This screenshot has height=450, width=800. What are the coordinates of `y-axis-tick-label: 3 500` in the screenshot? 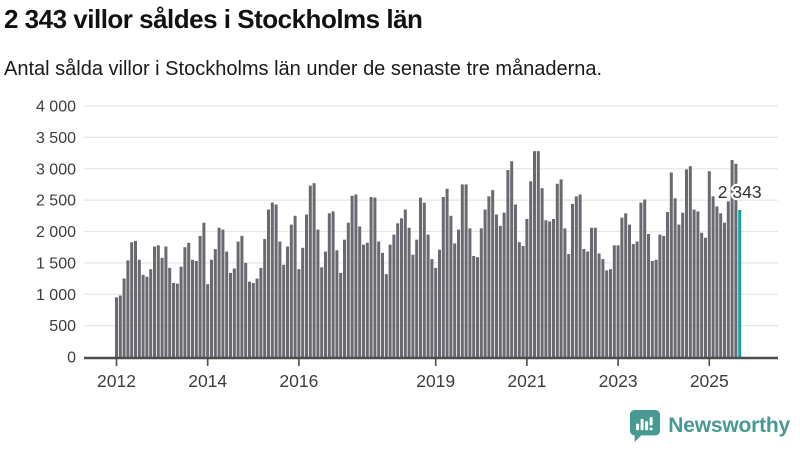 It's located at (56, 138).